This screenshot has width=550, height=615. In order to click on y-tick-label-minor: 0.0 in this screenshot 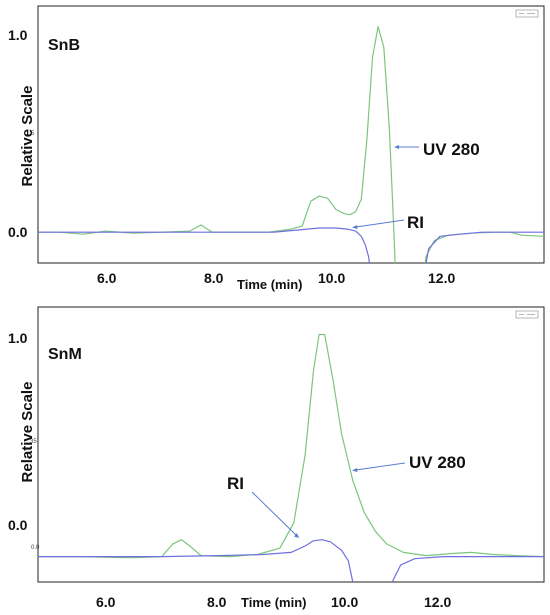, I will do `click(35, 548)`.